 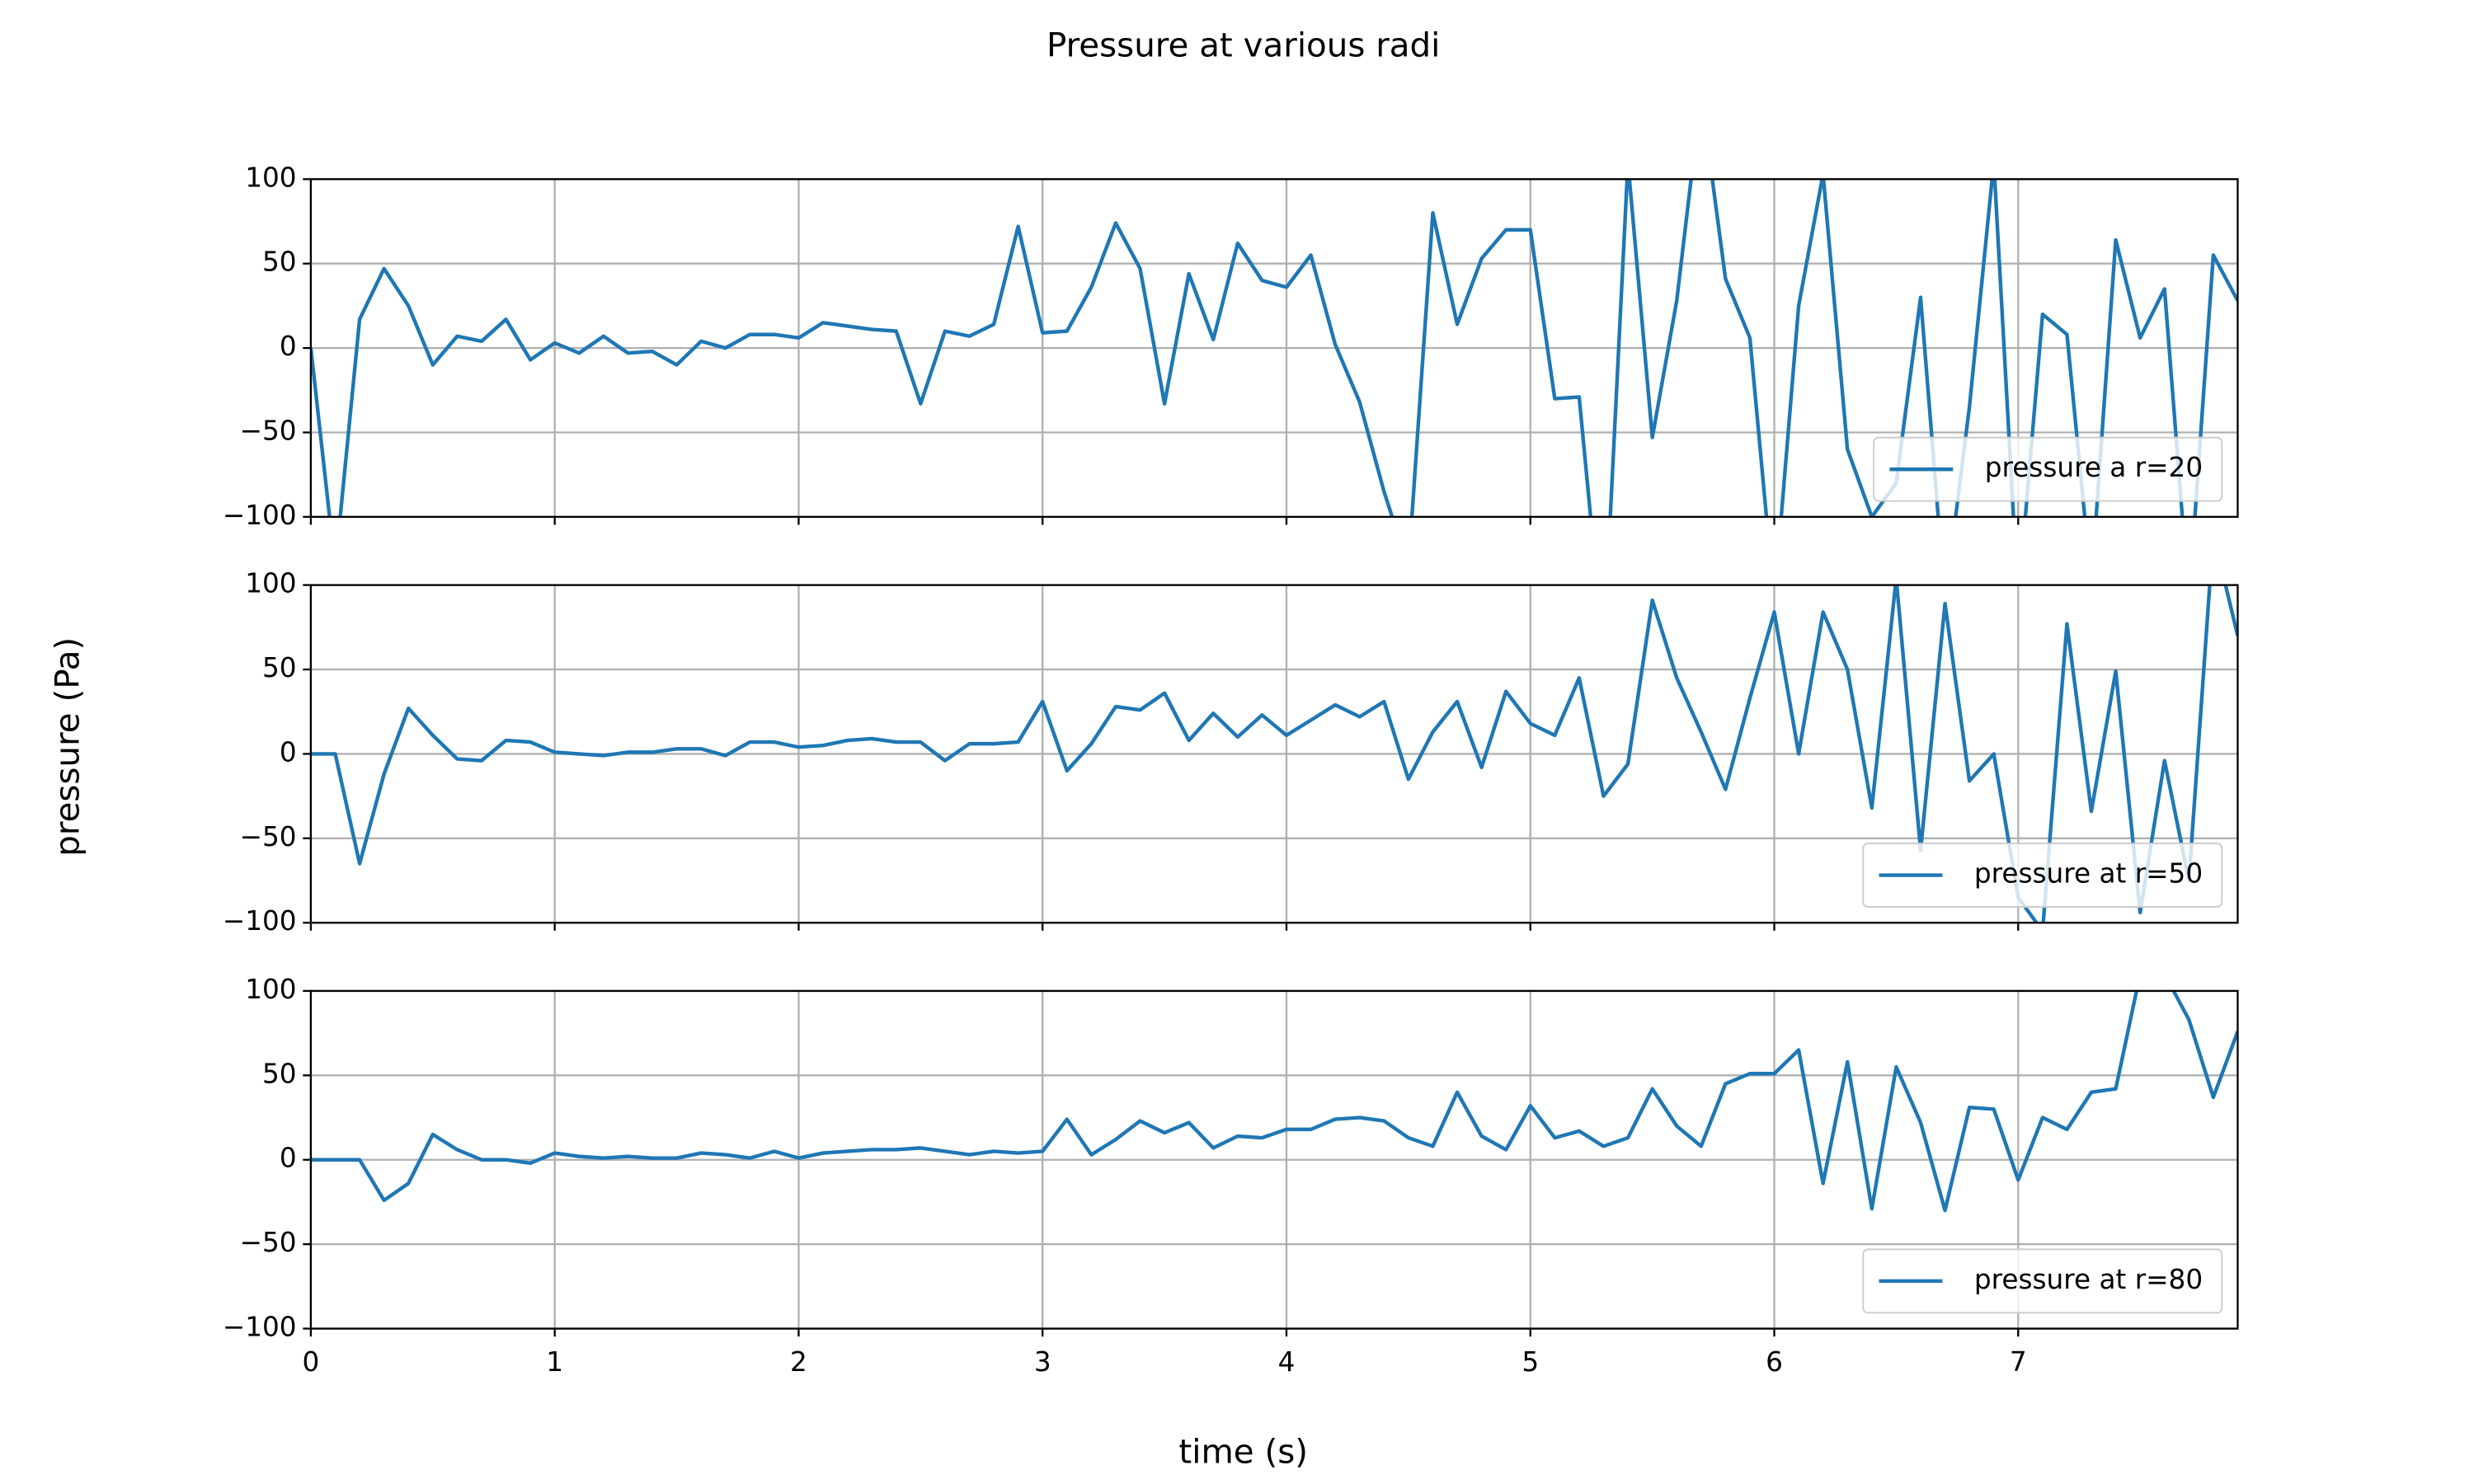 I want to click on legend: pressure at r=50, so click(x=2042, y=876).